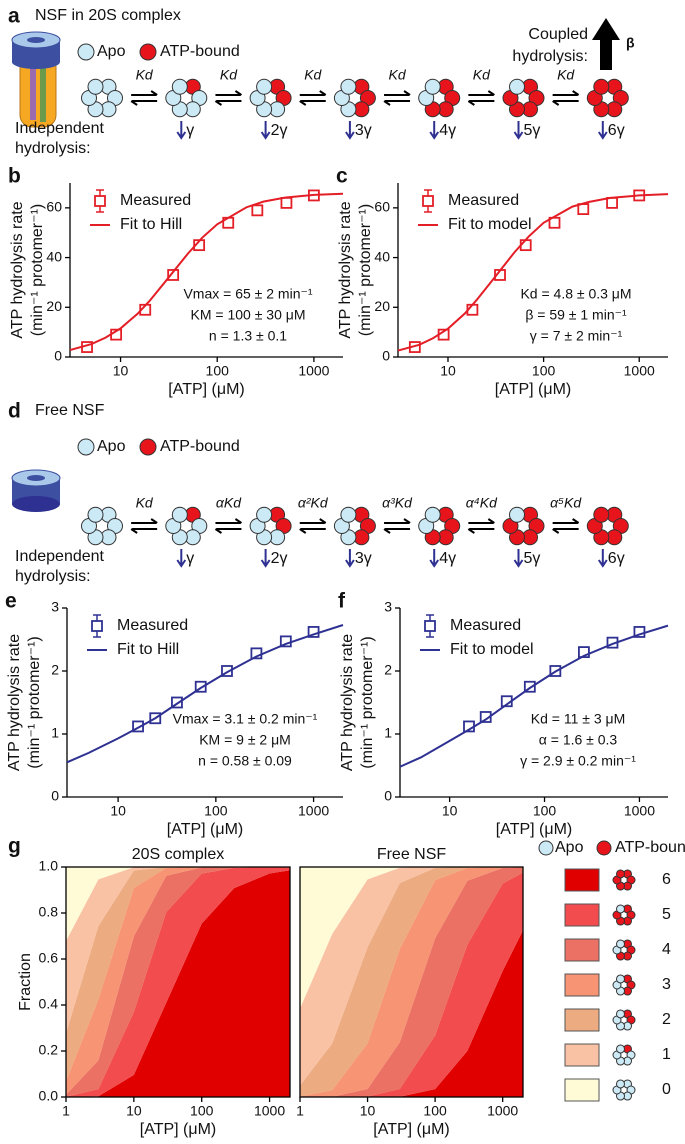  Describe the element at coordinates (190, 130) in the screenshot. I see `hydrolysis-rate: γ` at that location.